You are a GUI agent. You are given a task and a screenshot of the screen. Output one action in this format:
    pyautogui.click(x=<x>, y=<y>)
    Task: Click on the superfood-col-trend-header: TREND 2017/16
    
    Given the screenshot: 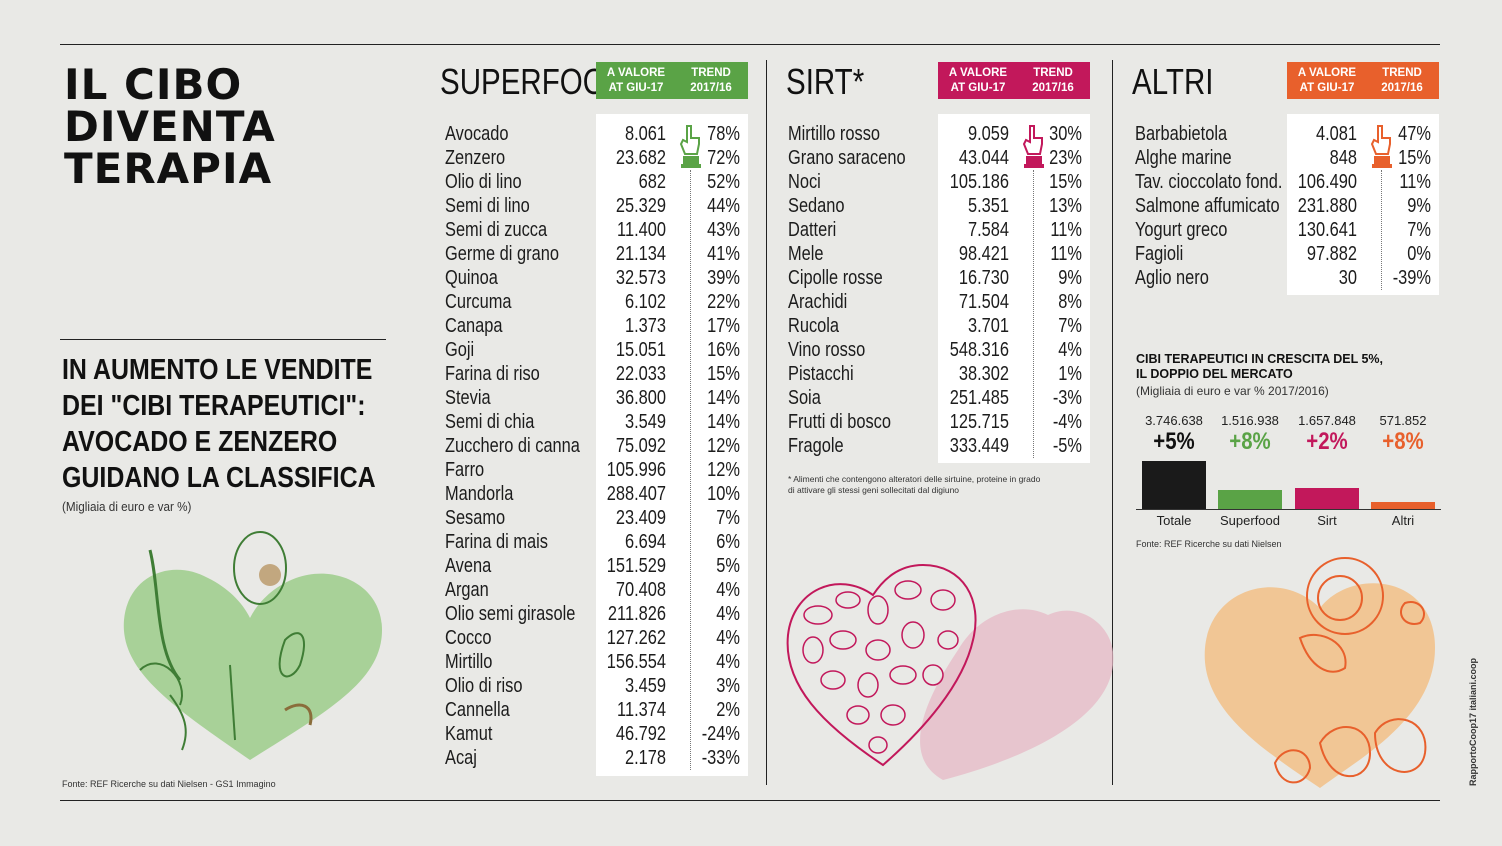 What is the action you would take?
    pyautogui.click(x=711, y=81)
    